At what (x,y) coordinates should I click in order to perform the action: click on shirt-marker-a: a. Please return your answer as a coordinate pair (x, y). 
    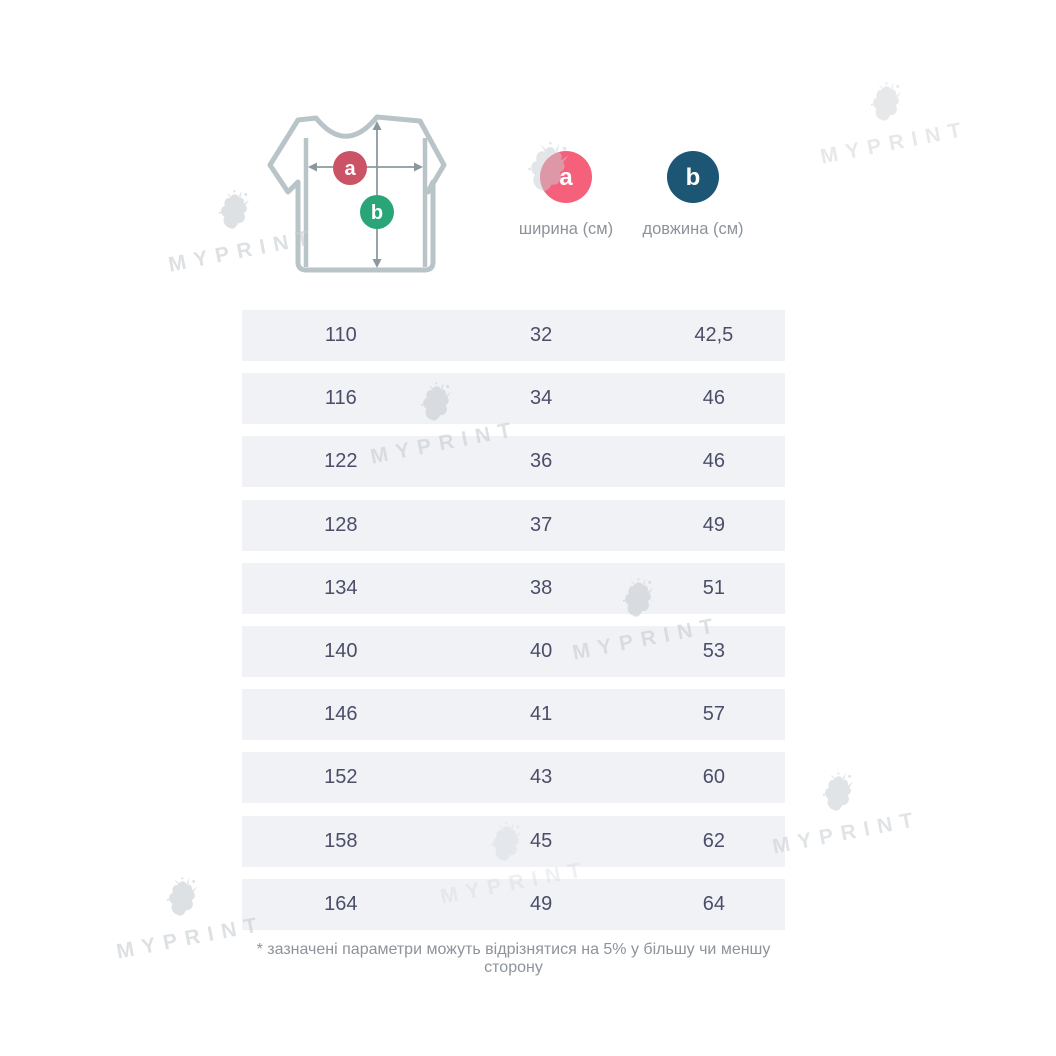
    Looking at the image, I should click on (350, 168).